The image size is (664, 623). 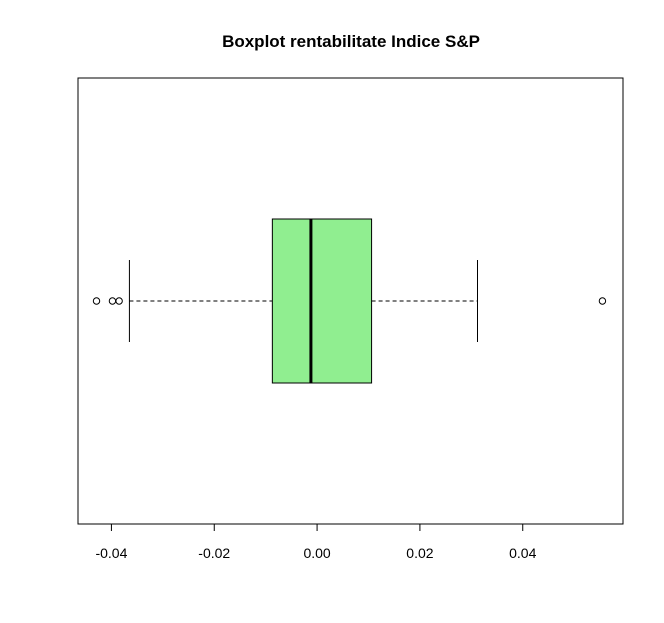 What do you see at coordinates (214, 553) in the screenshot?
I see `x-tick-label: -0.02` at bounding box center [214, 553].